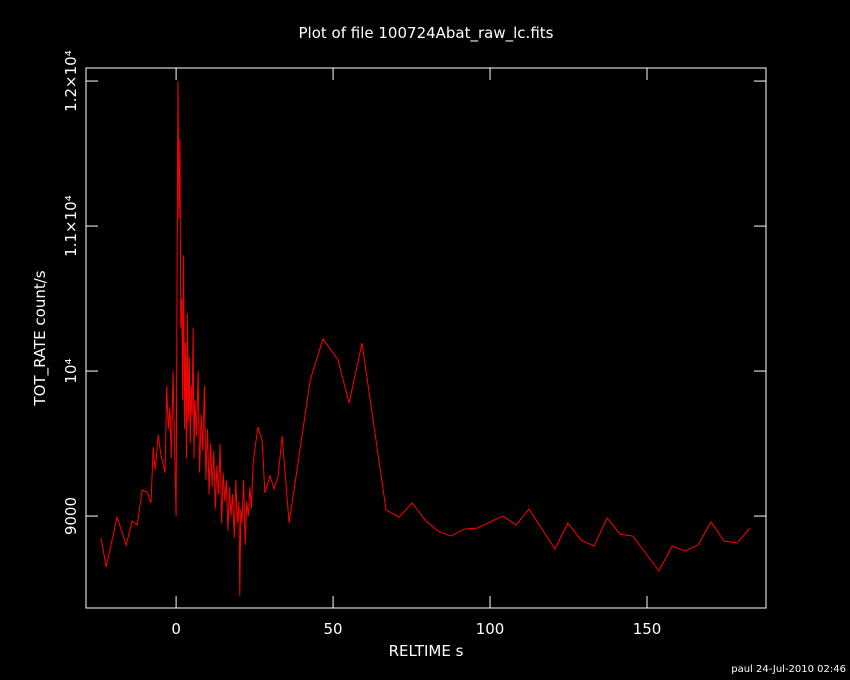  What do you see at coordinates (71, 226) in the screenshot?
I see `y-tick-label: 1.1×10⁴` at bounding box center [71, 226].